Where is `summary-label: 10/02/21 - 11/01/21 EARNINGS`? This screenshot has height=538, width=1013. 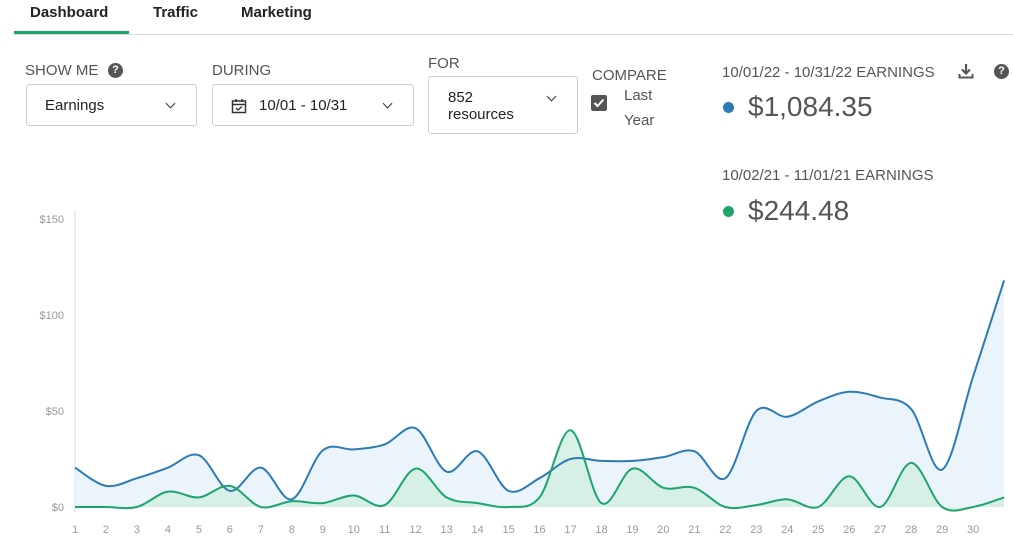 summary-label: 10/02/21 - 11/01/21 EARNINGS is located at coordinates (828, 175).